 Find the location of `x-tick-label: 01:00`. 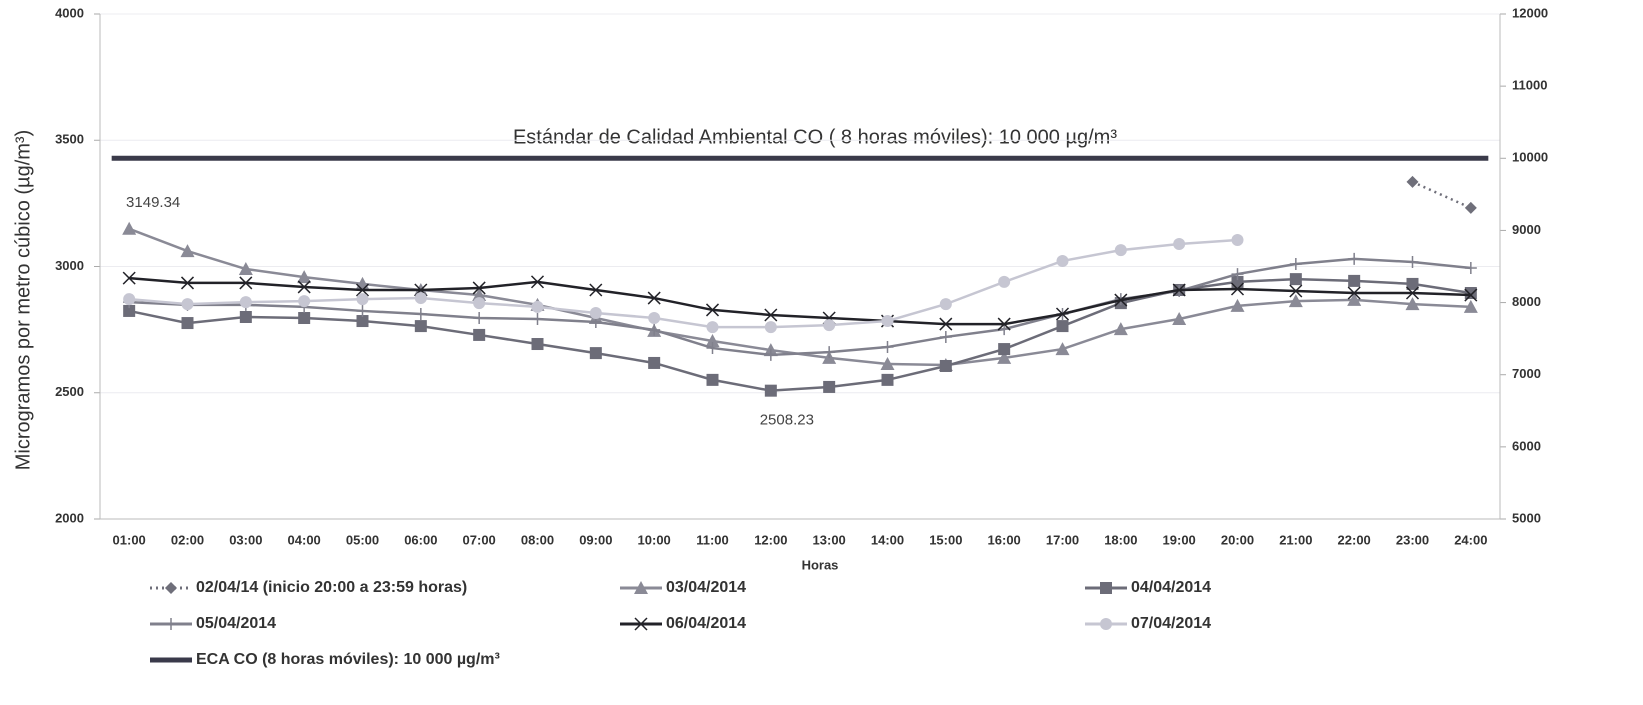

x-tick-label: 01:00 is located at coordinates (129, 539).